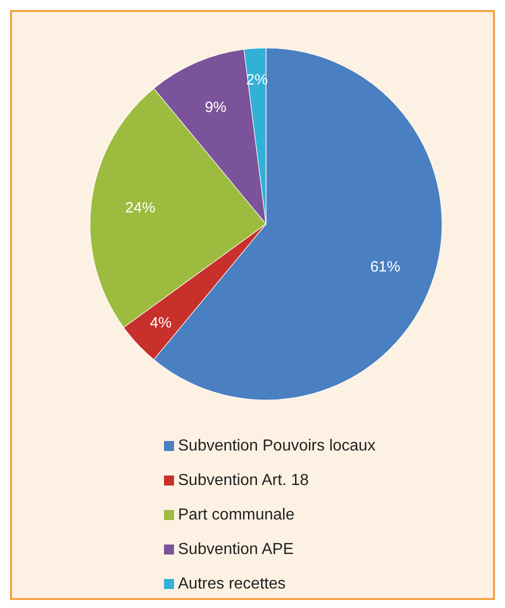 This screenshot has width=505, height=608. I want to click on data-label: 24%, so click(140, 208).